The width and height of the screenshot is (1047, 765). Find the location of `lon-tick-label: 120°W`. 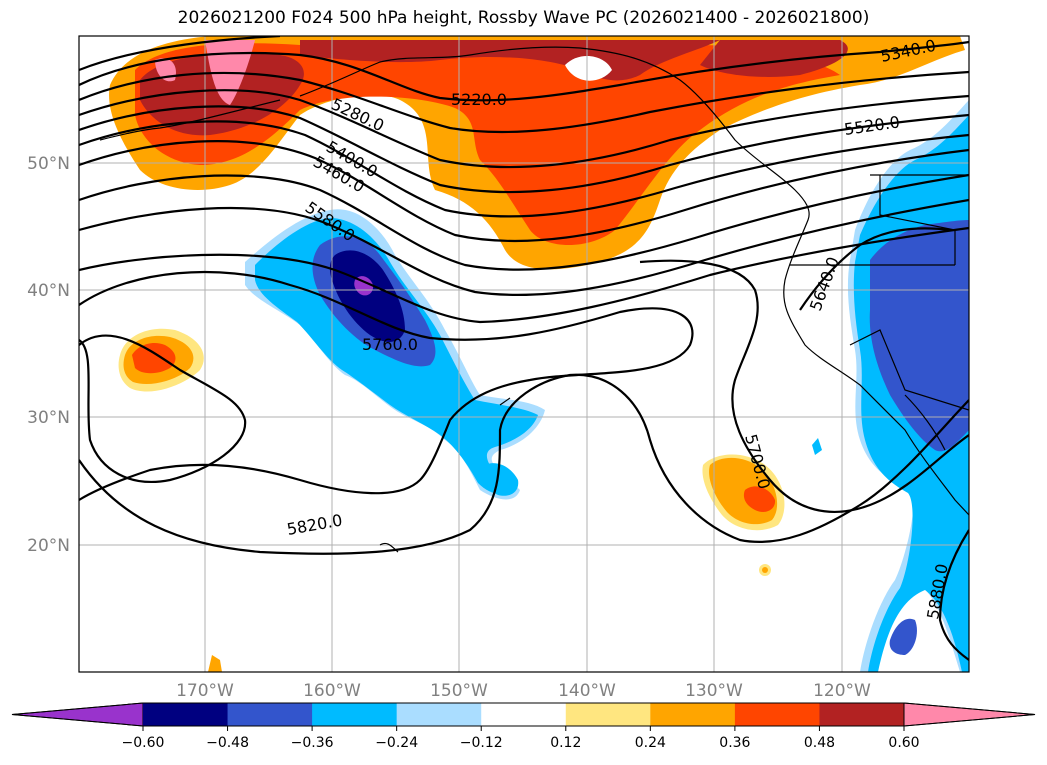

lon-tick-label: 120°W is located at coordinates (842, 691).